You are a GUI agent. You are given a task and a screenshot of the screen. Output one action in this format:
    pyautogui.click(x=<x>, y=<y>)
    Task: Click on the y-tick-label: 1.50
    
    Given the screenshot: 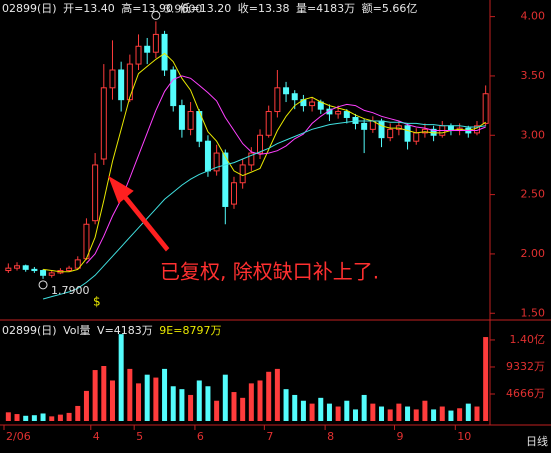 What is the action you would take?
    pyautogui.click(x=533, y=312)
    